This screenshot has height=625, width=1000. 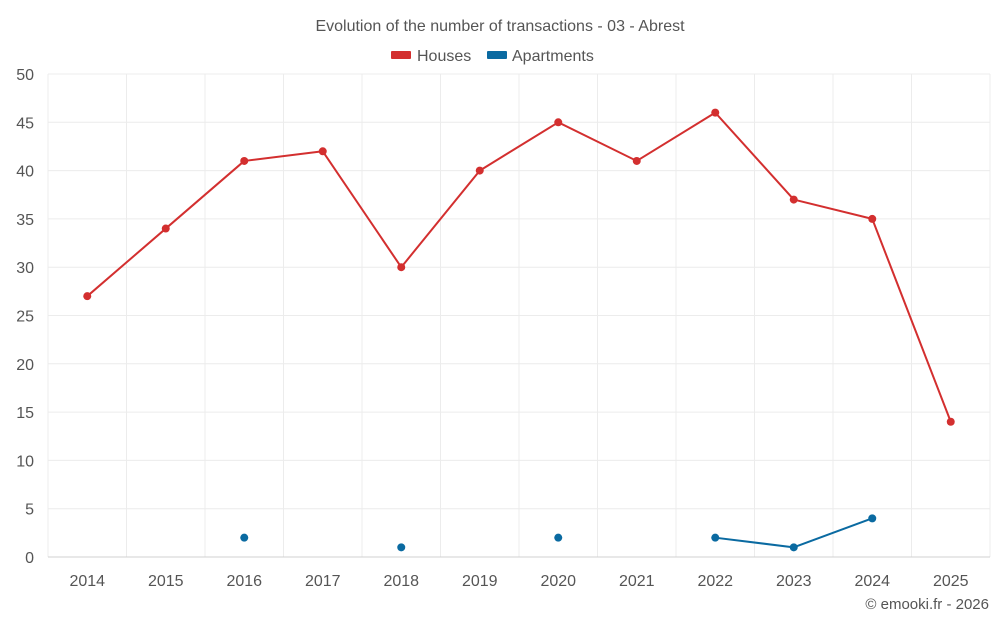 I want to click on y-tick-label: 45, so click(x=25, y=123).